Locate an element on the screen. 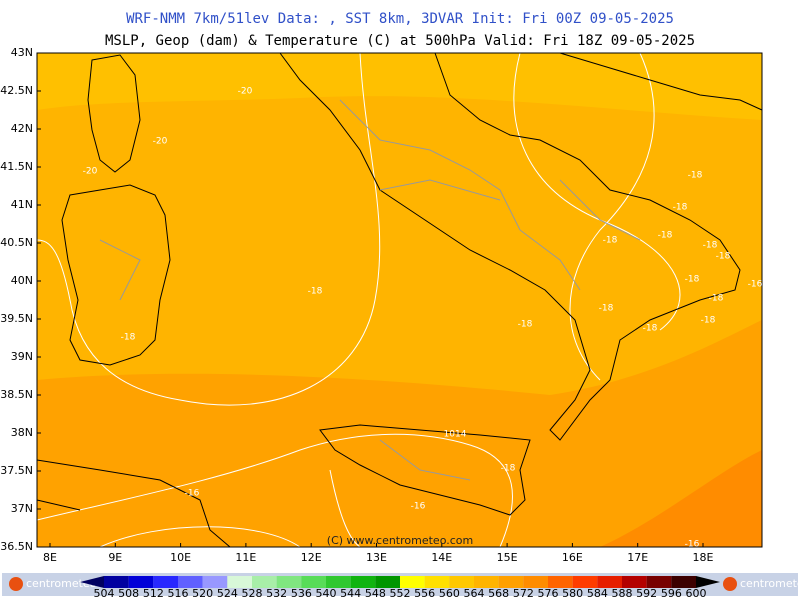 Image resolution: width=800 pixels, height=604 pixels. colorbar-label: 592 is located at coordinates (646, 593).